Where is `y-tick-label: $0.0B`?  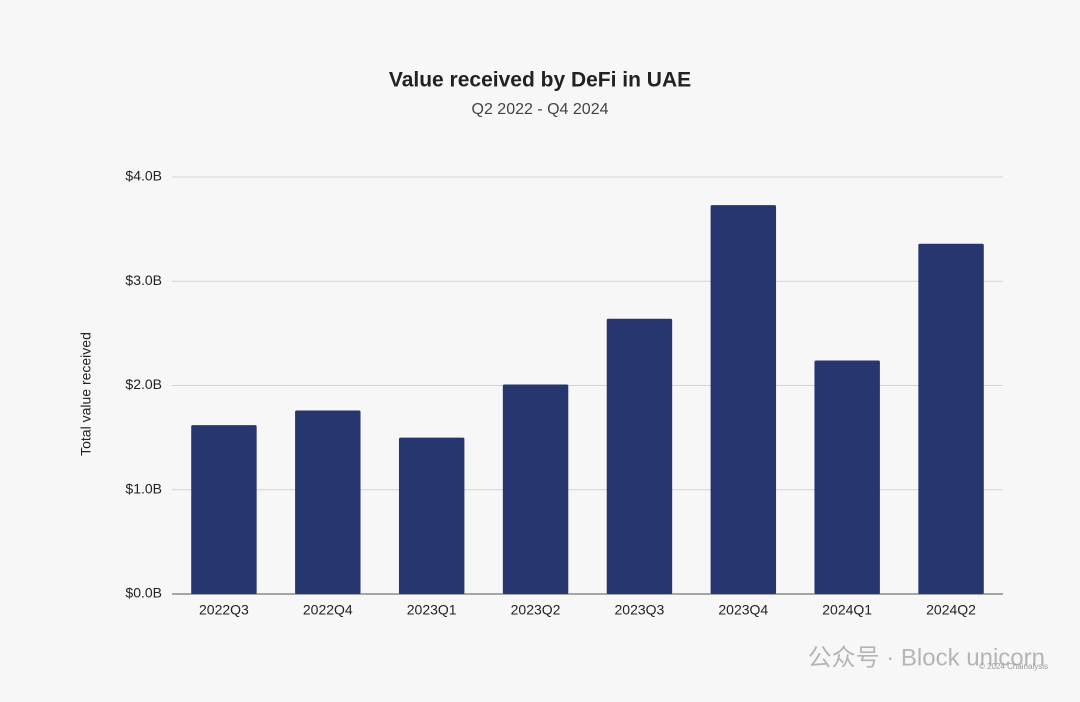
y-tick-label: $0.0B is located at coordinates (143, 593).